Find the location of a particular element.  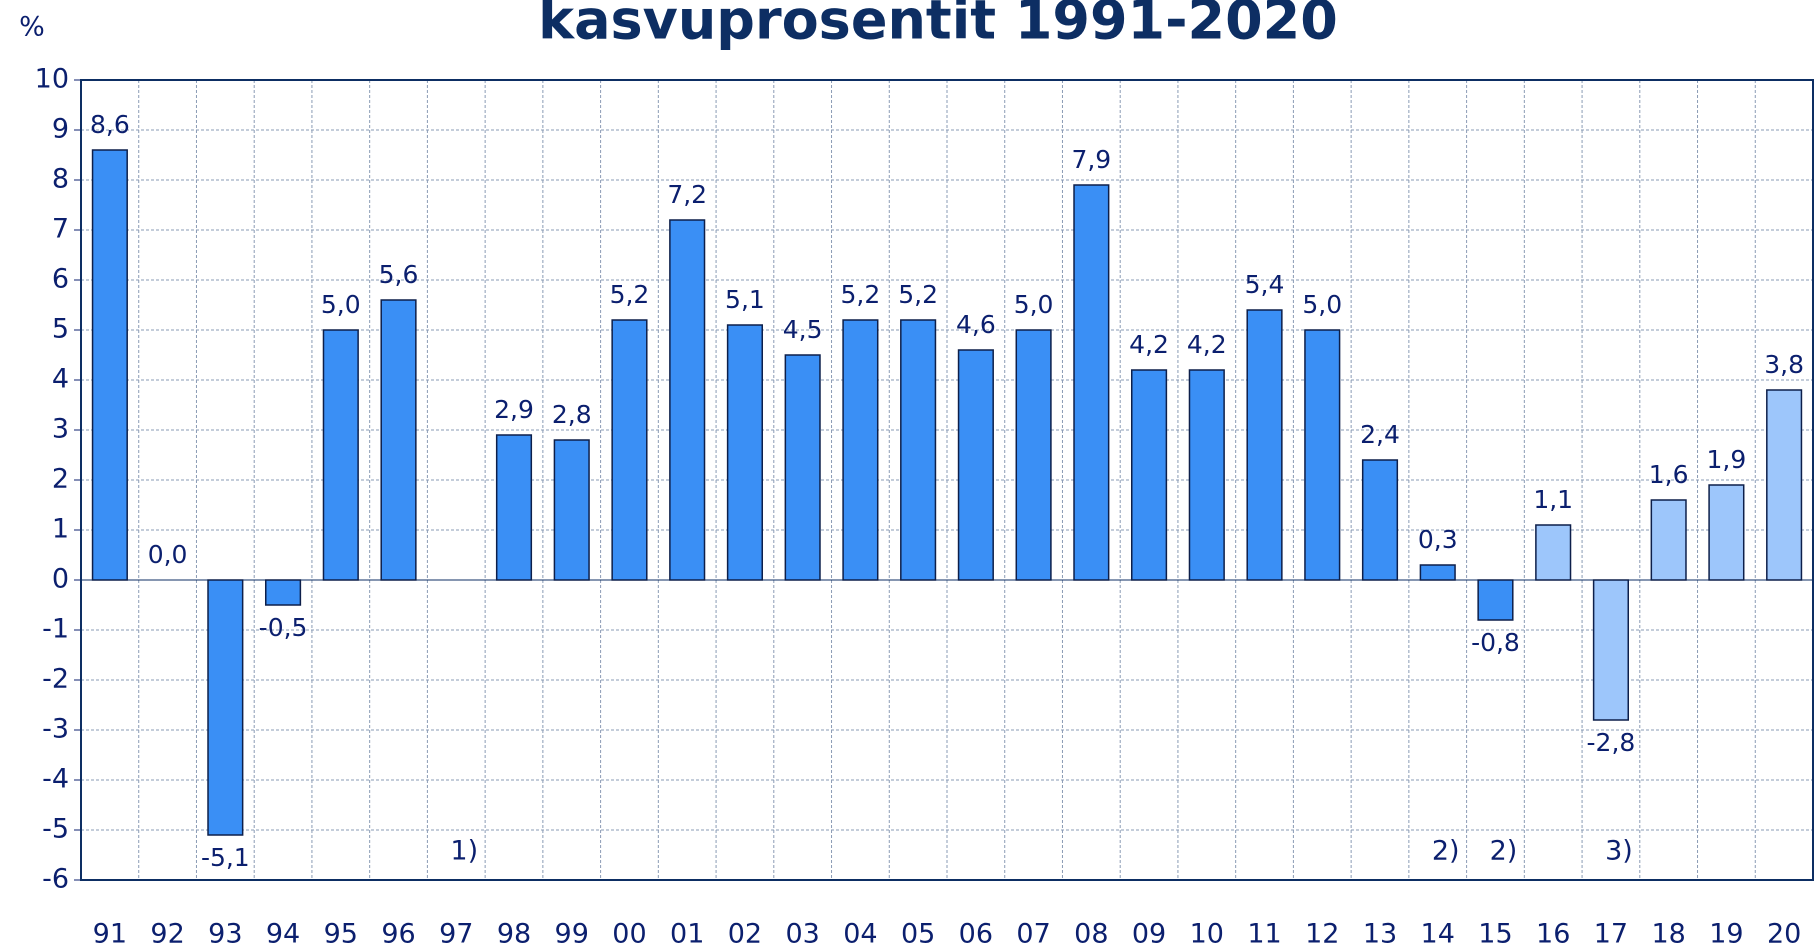

value-label: 7,2 is located at coordinates (687, 194).